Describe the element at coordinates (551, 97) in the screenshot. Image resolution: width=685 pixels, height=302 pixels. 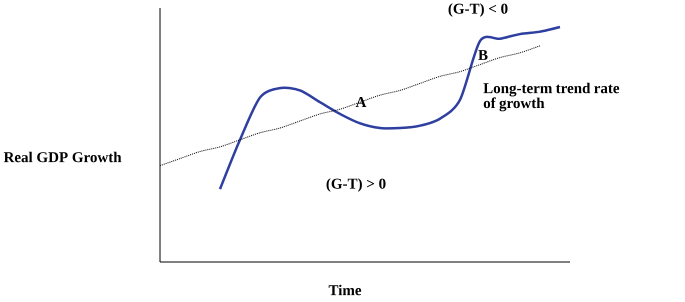
I see `annotation: Long-term trend rate of growth` at that location.